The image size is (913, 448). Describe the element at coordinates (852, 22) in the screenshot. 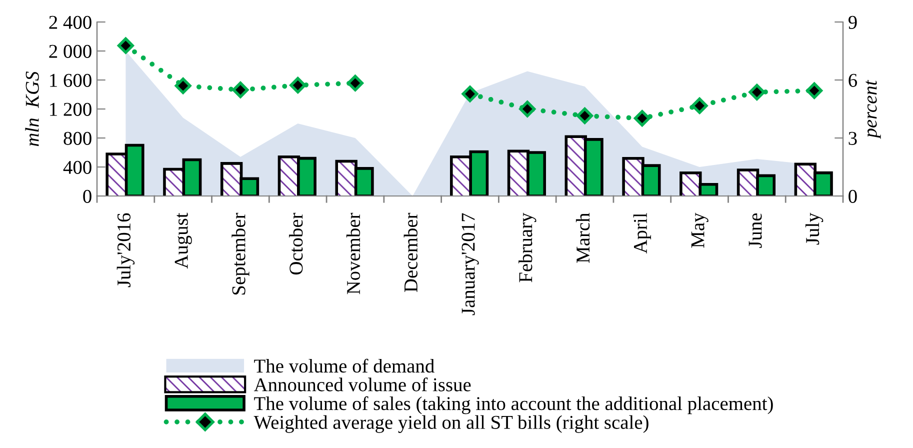

I see `y2-tick-label: 9` at that location.